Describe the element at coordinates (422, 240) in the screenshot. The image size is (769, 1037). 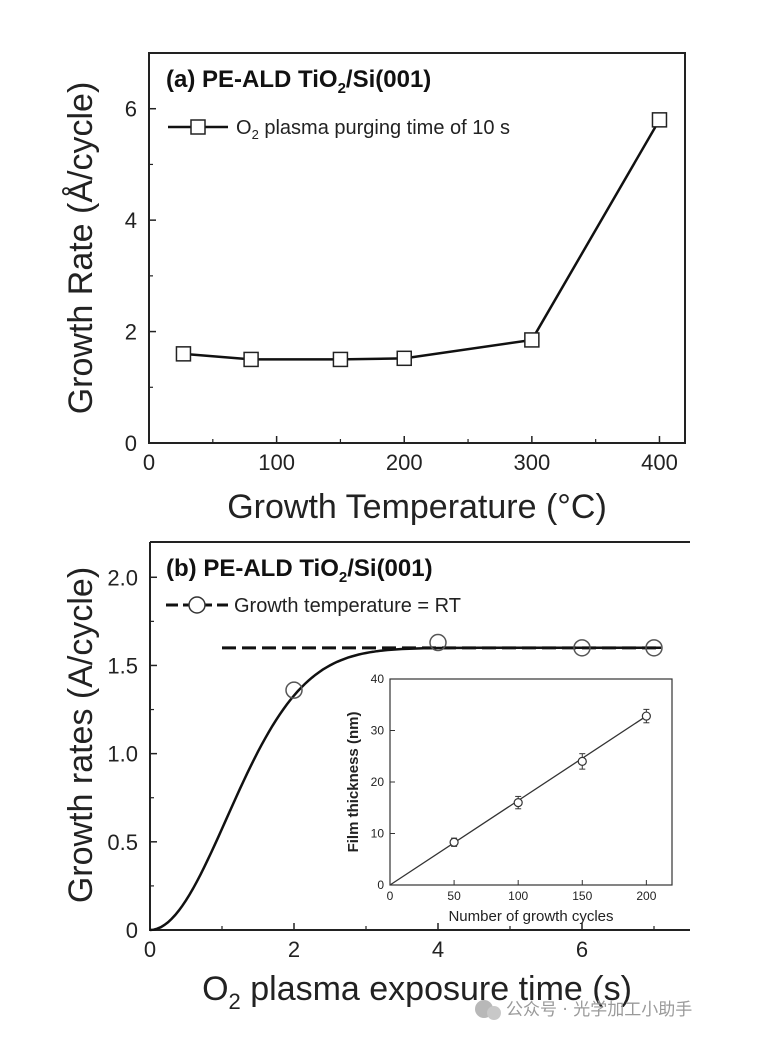
I see `series-line-a` at that location.